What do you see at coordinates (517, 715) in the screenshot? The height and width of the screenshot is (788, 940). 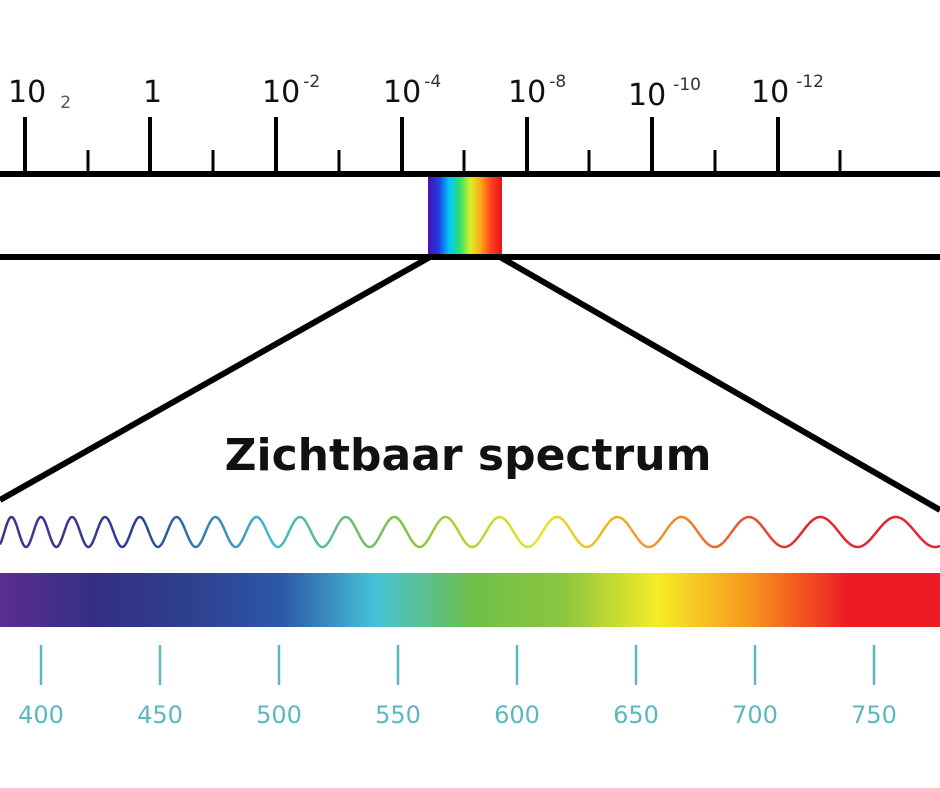 I see `nm-label-600: 600` at bounding box center [517, 715].